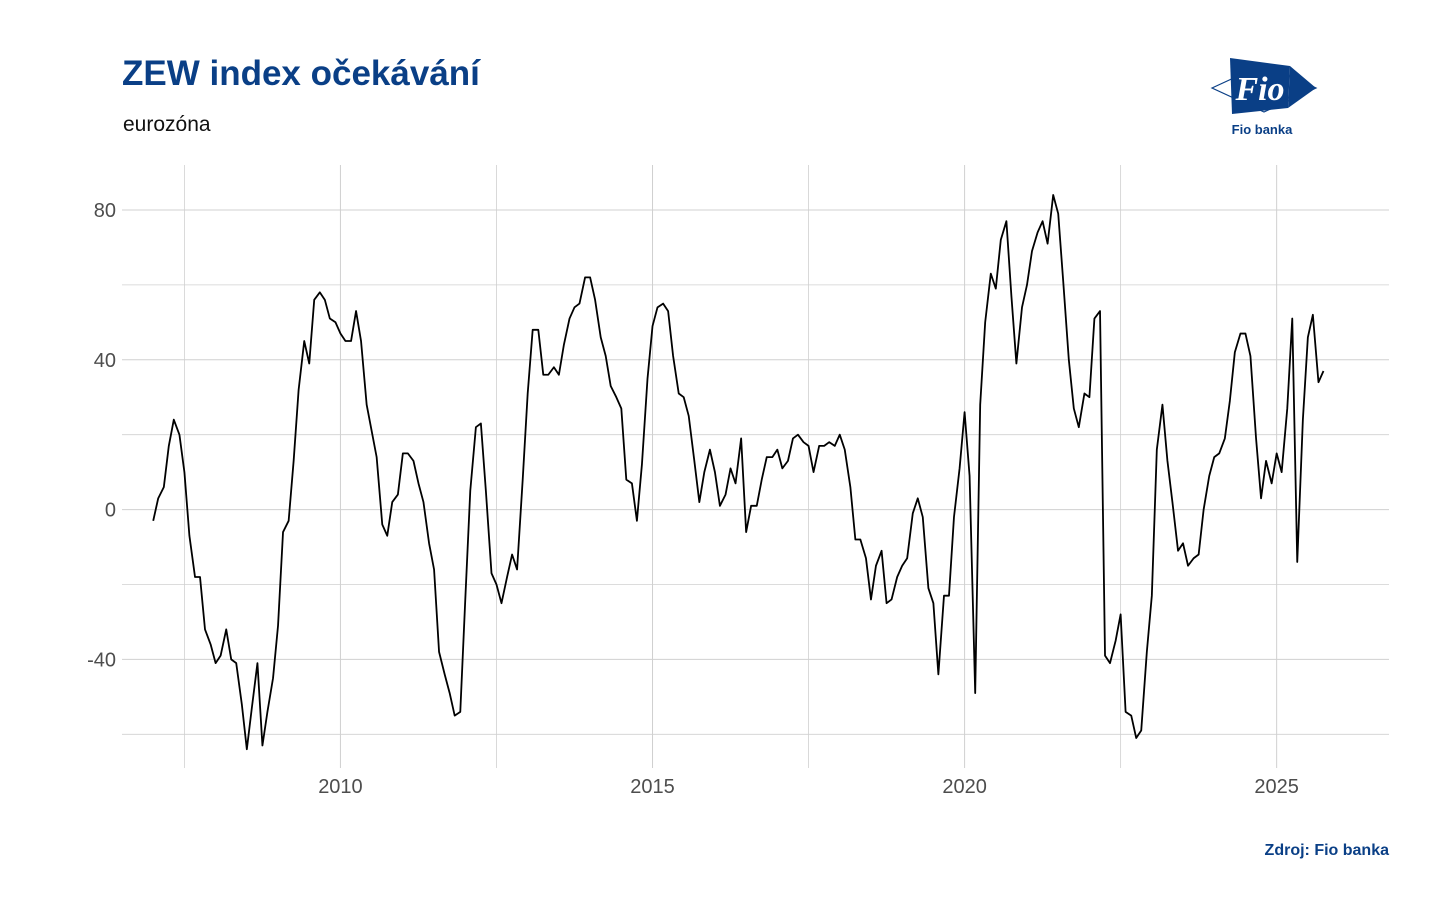  I want to click on source-note: Zdroj: Fio banka, so click(1326, 850).